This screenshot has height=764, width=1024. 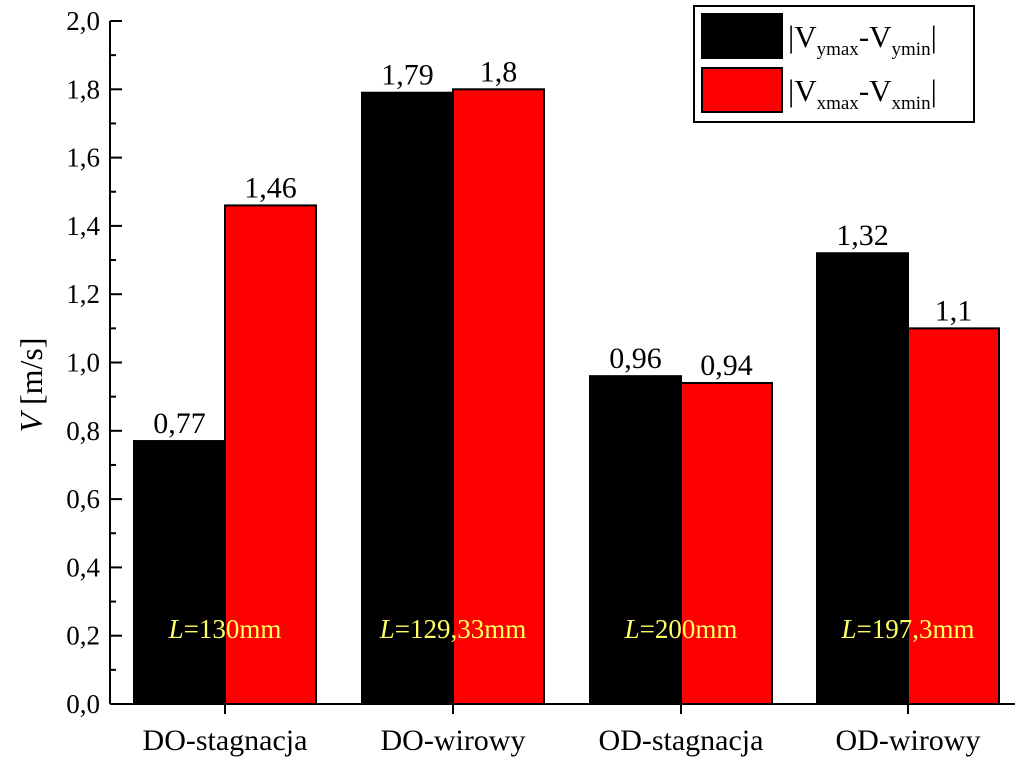 I want to click on length-annotation: L=200mm, so click(x=681, y=629).